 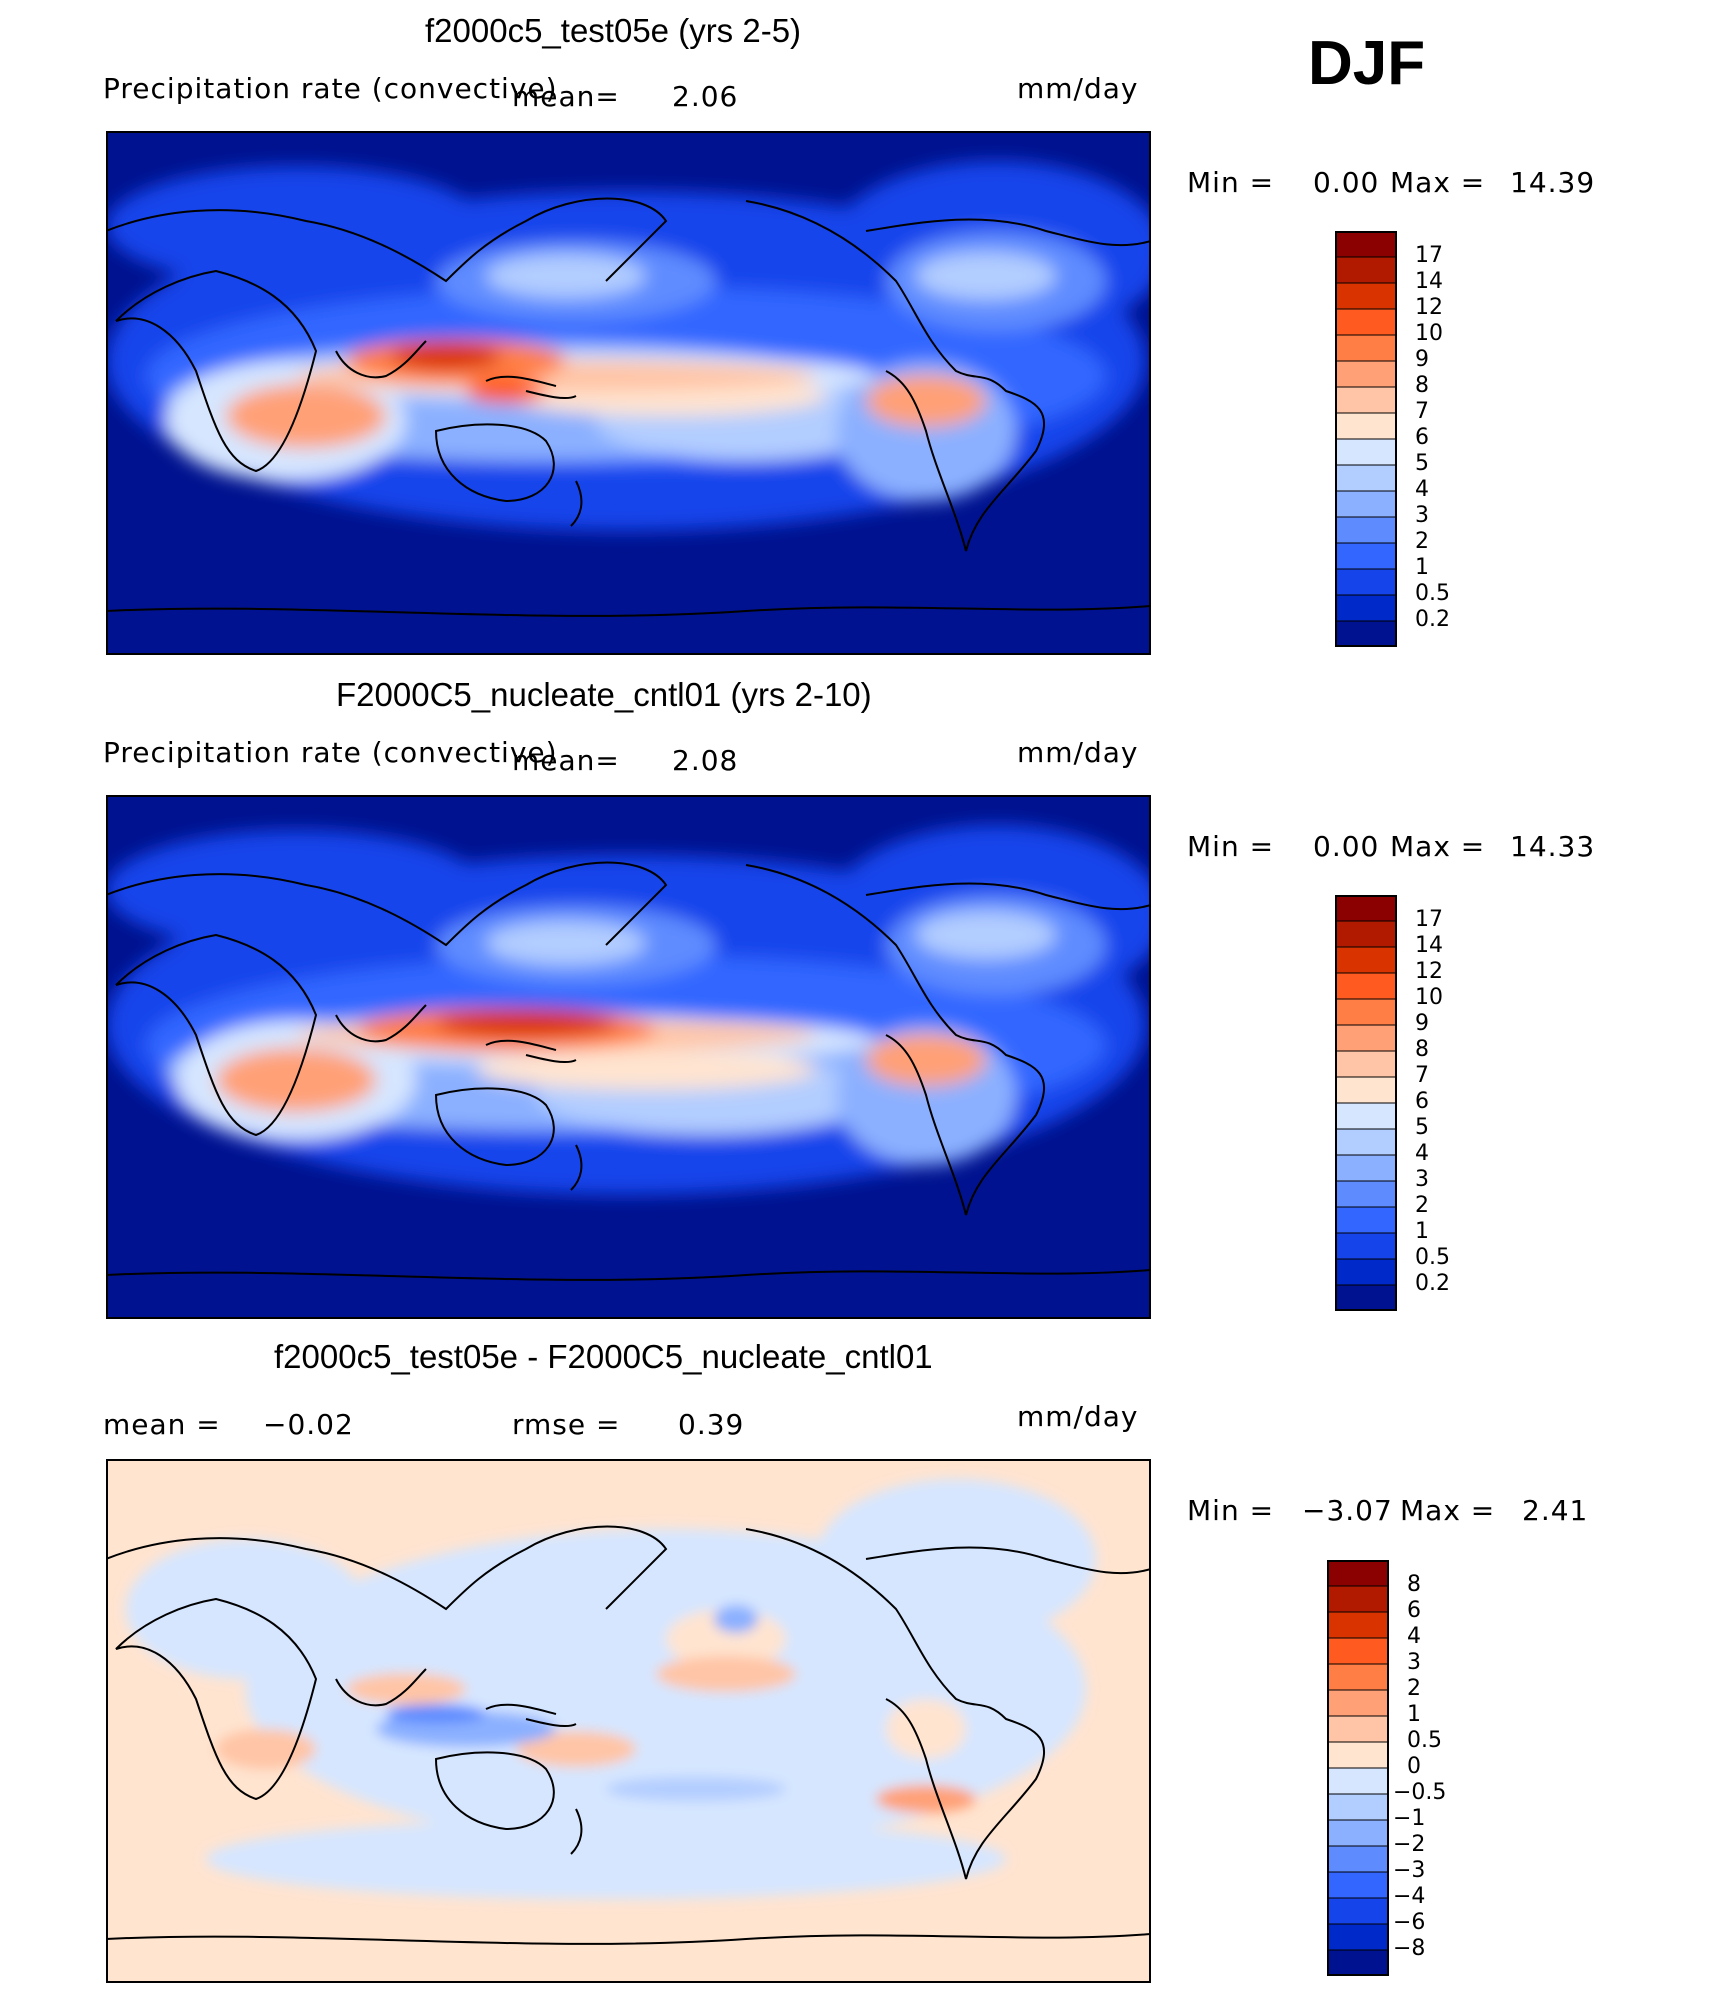 What do you see at coordinates (1346, 846) in the screenshot?
I see `panel-2-min-value: 0.00` at bounding box center [1346, 846].